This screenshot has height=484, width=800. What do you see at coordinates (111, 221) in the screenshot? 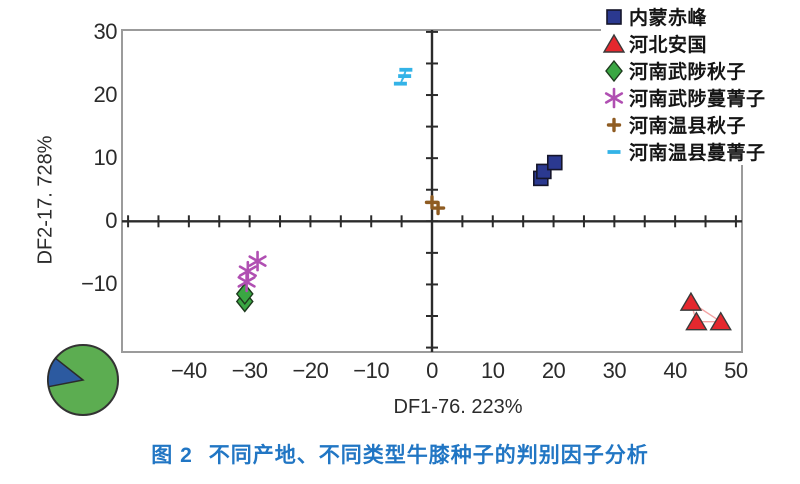
I see `y-tick-label: 0` at bounding box center [111, 221].